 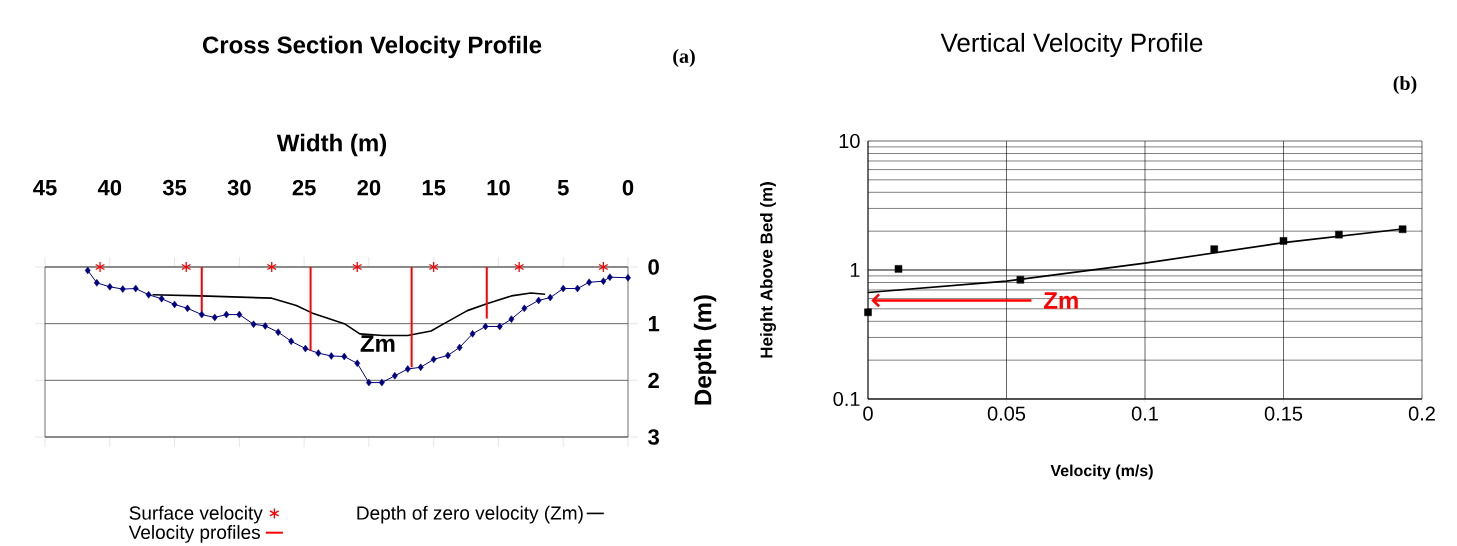 What do you see at coordinates (1405, 85) in the screenshot?
I see `text: (b)` at bounding box center [1405, 85].